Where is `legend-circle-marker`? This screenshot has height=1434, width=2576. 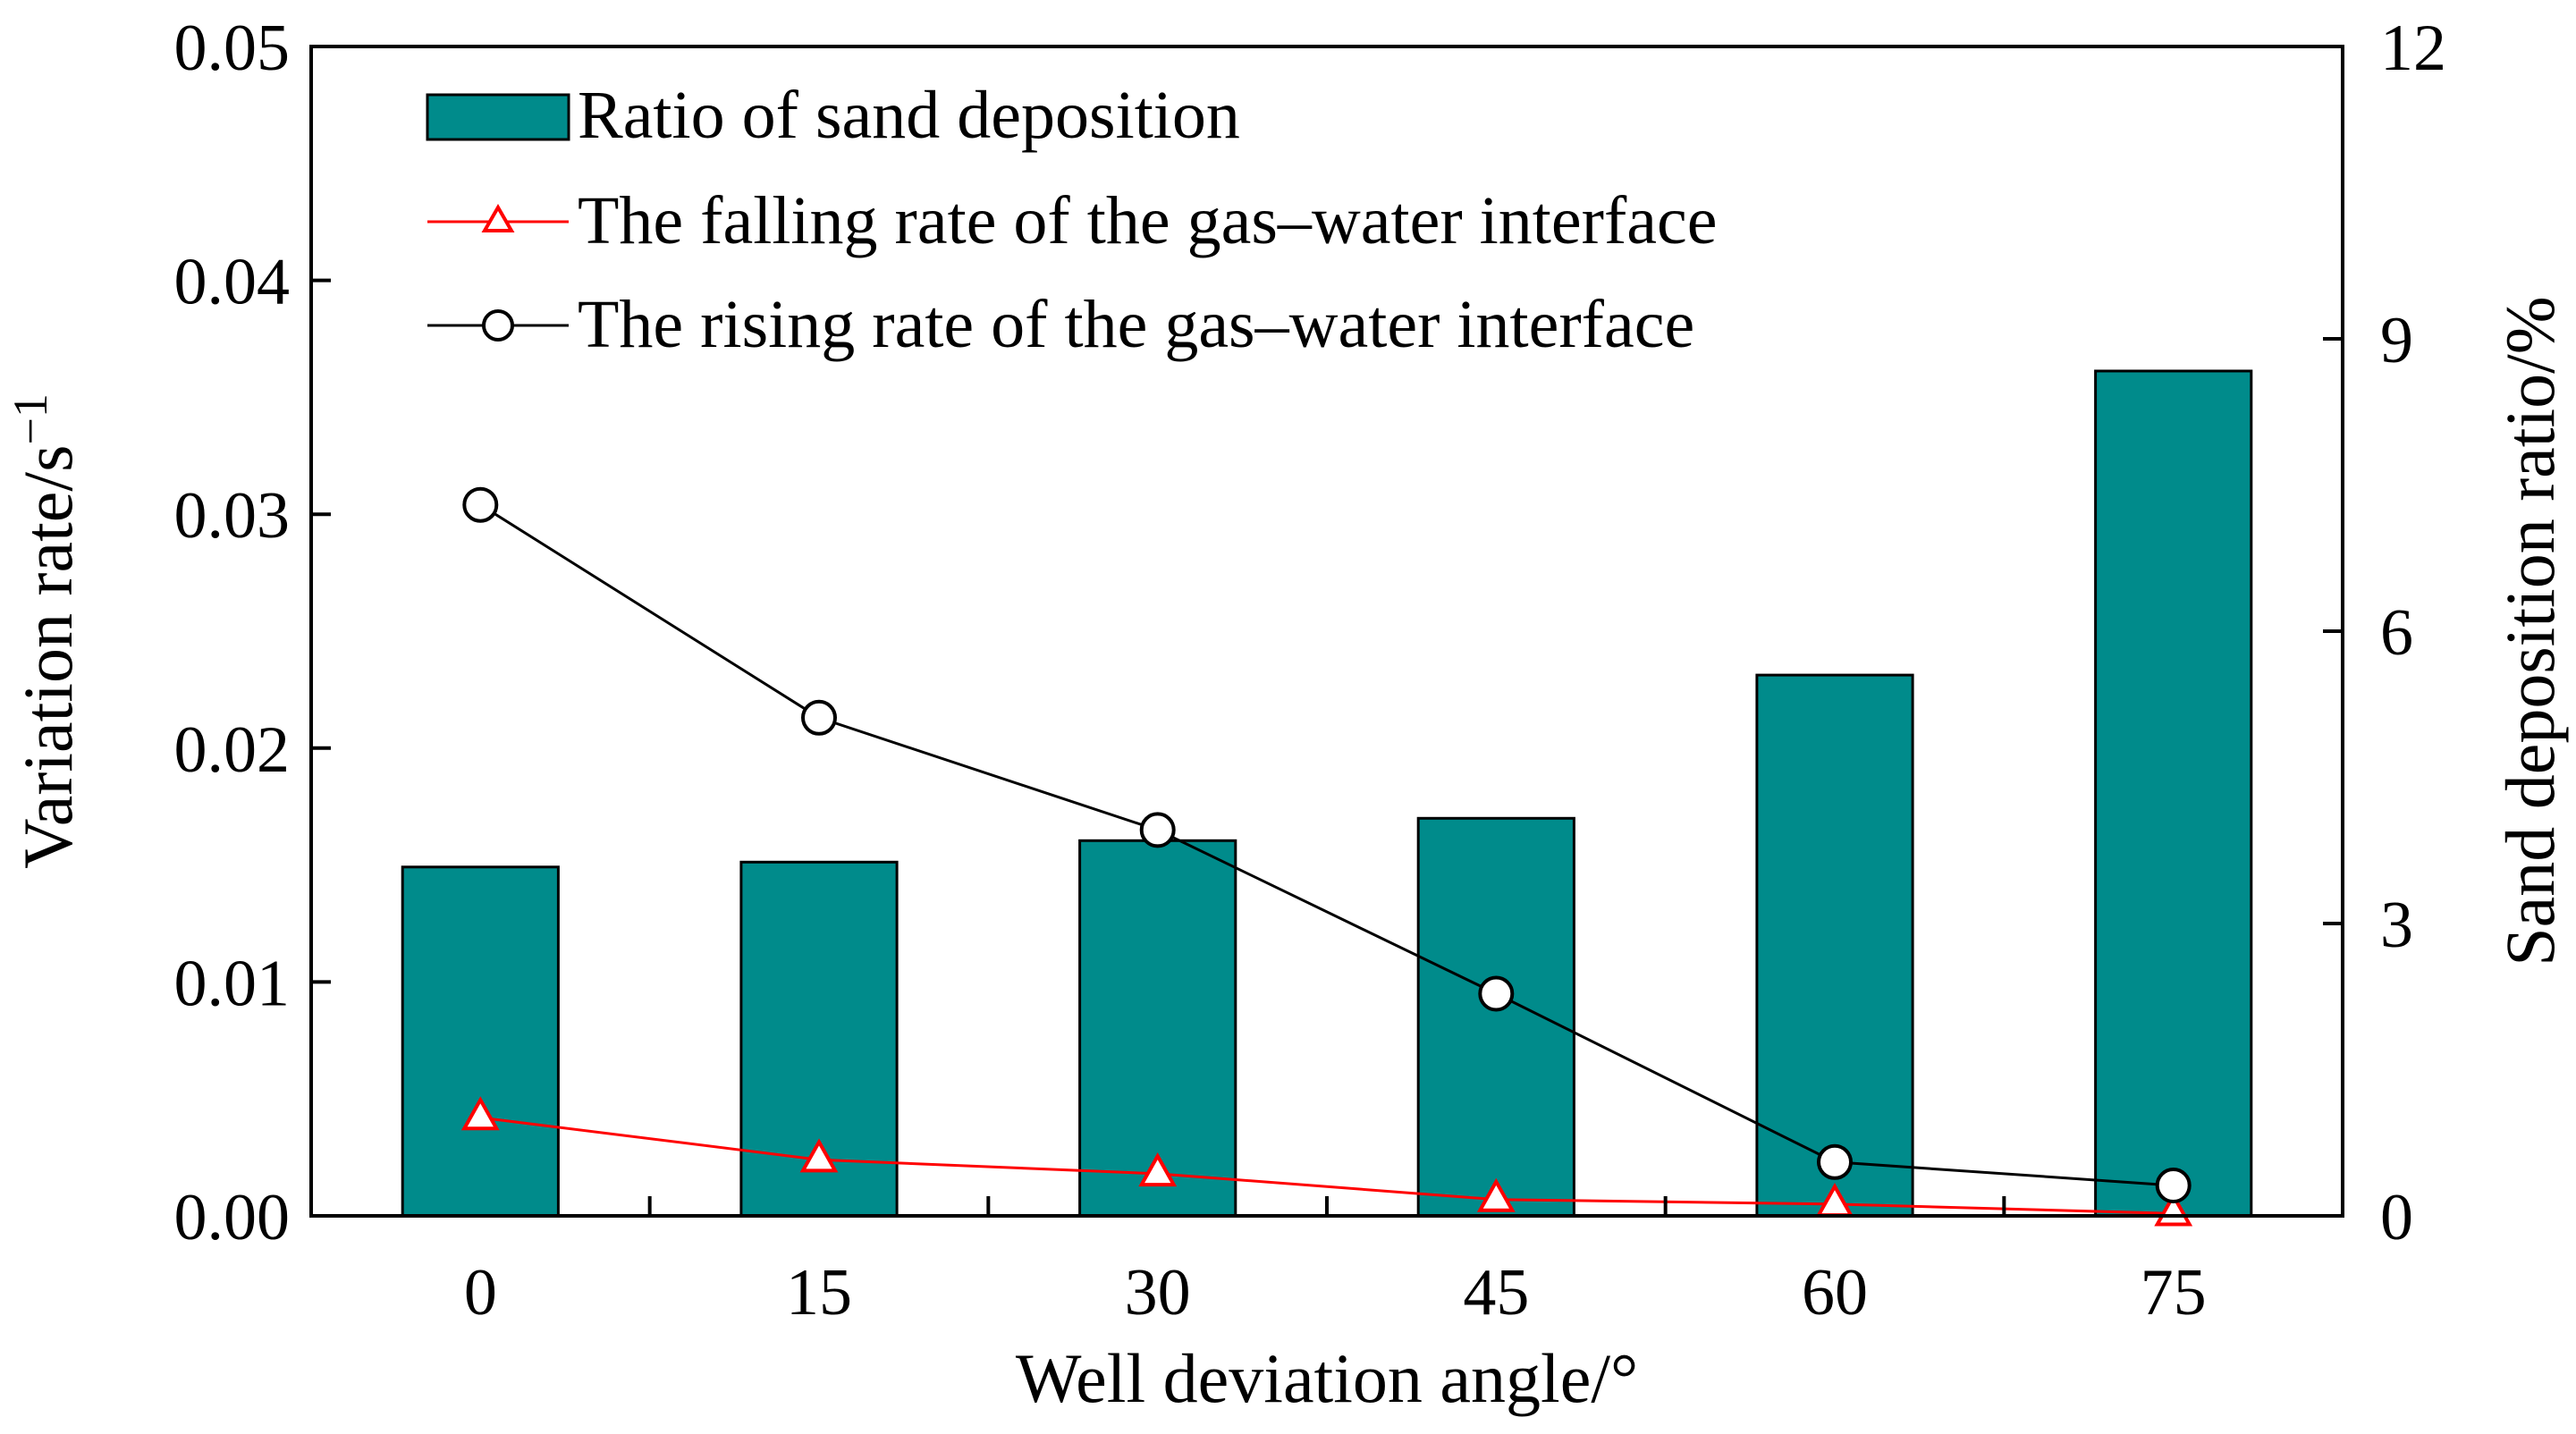 legend-circle-marker is located at coordinates (498, 325).